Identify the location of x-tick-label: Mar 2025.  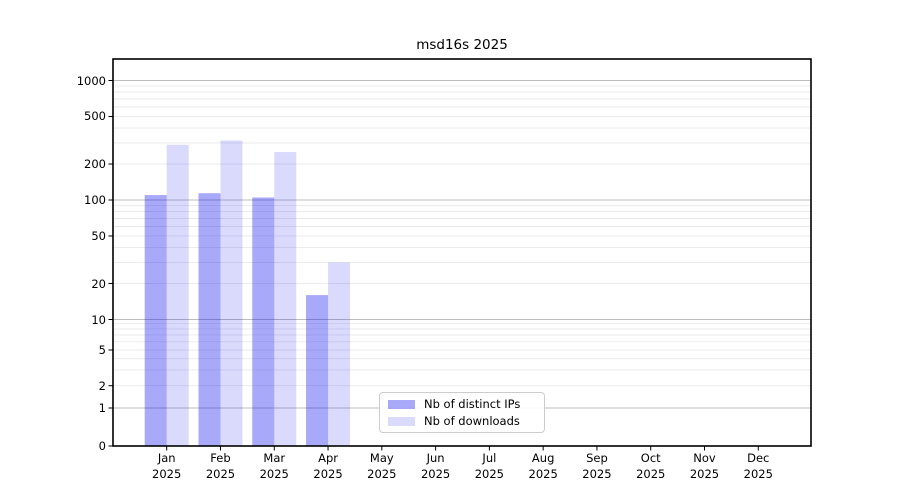
(274, 466).